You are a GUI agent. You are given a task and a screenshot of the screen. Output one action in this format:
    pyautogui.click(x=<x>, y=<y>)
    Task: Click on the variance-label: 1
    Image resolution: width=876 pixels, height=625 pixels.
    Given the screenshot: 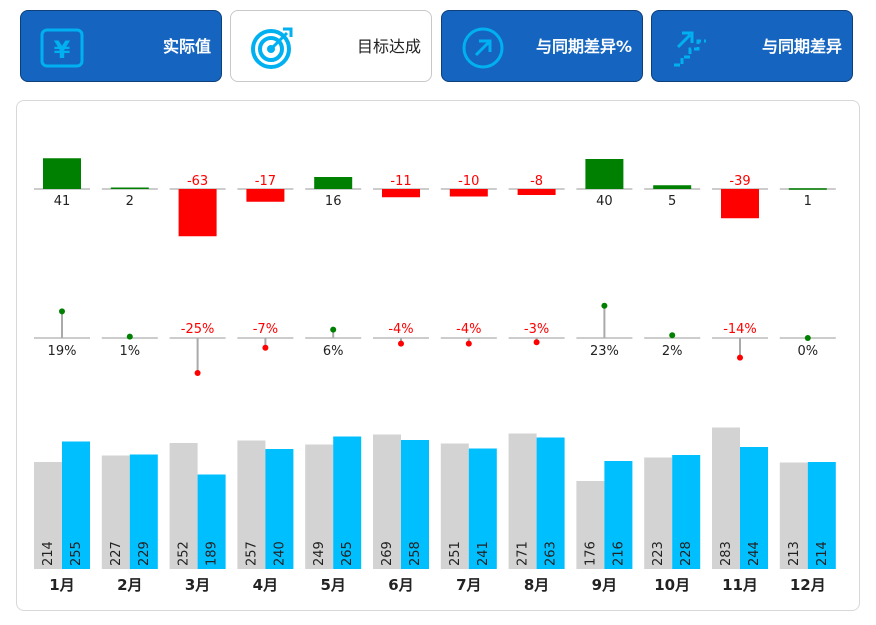 What is the action you would take?
    pyautogui.click(x=808, y=201)
    